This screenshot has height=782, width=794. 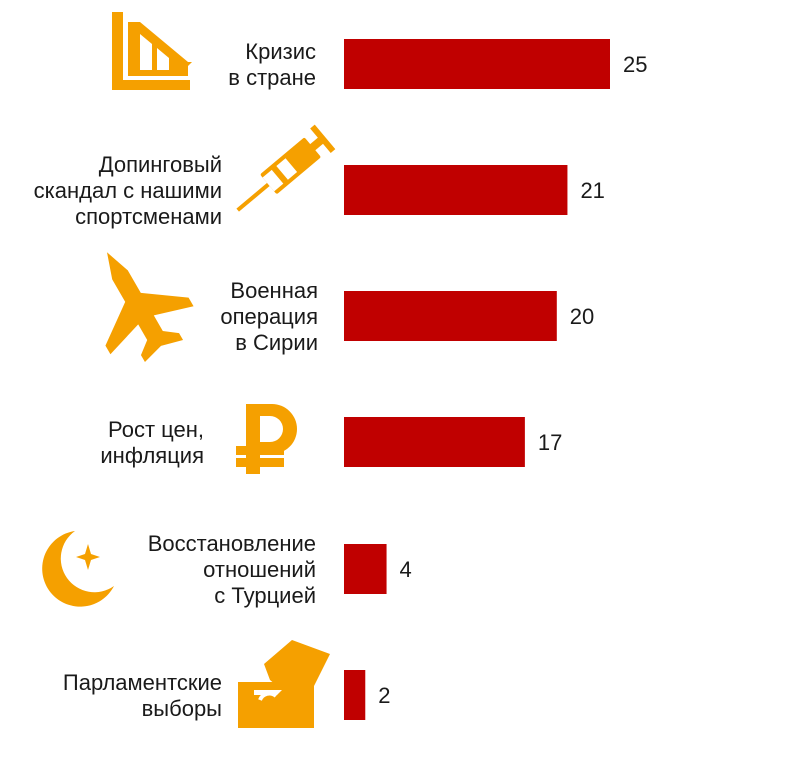 I want to click on category-label-4: Рост цен, инфляция, so click(x=152, y=442).